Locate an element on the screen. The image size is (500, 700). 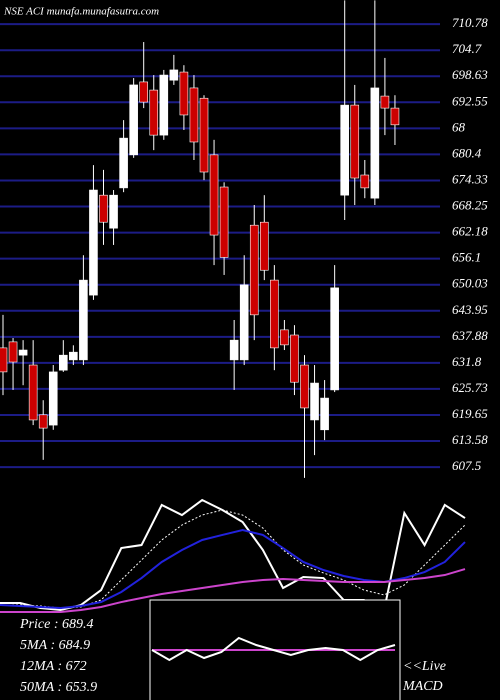
y-tick-label: 710.78 is located at coordinates (470, 22).